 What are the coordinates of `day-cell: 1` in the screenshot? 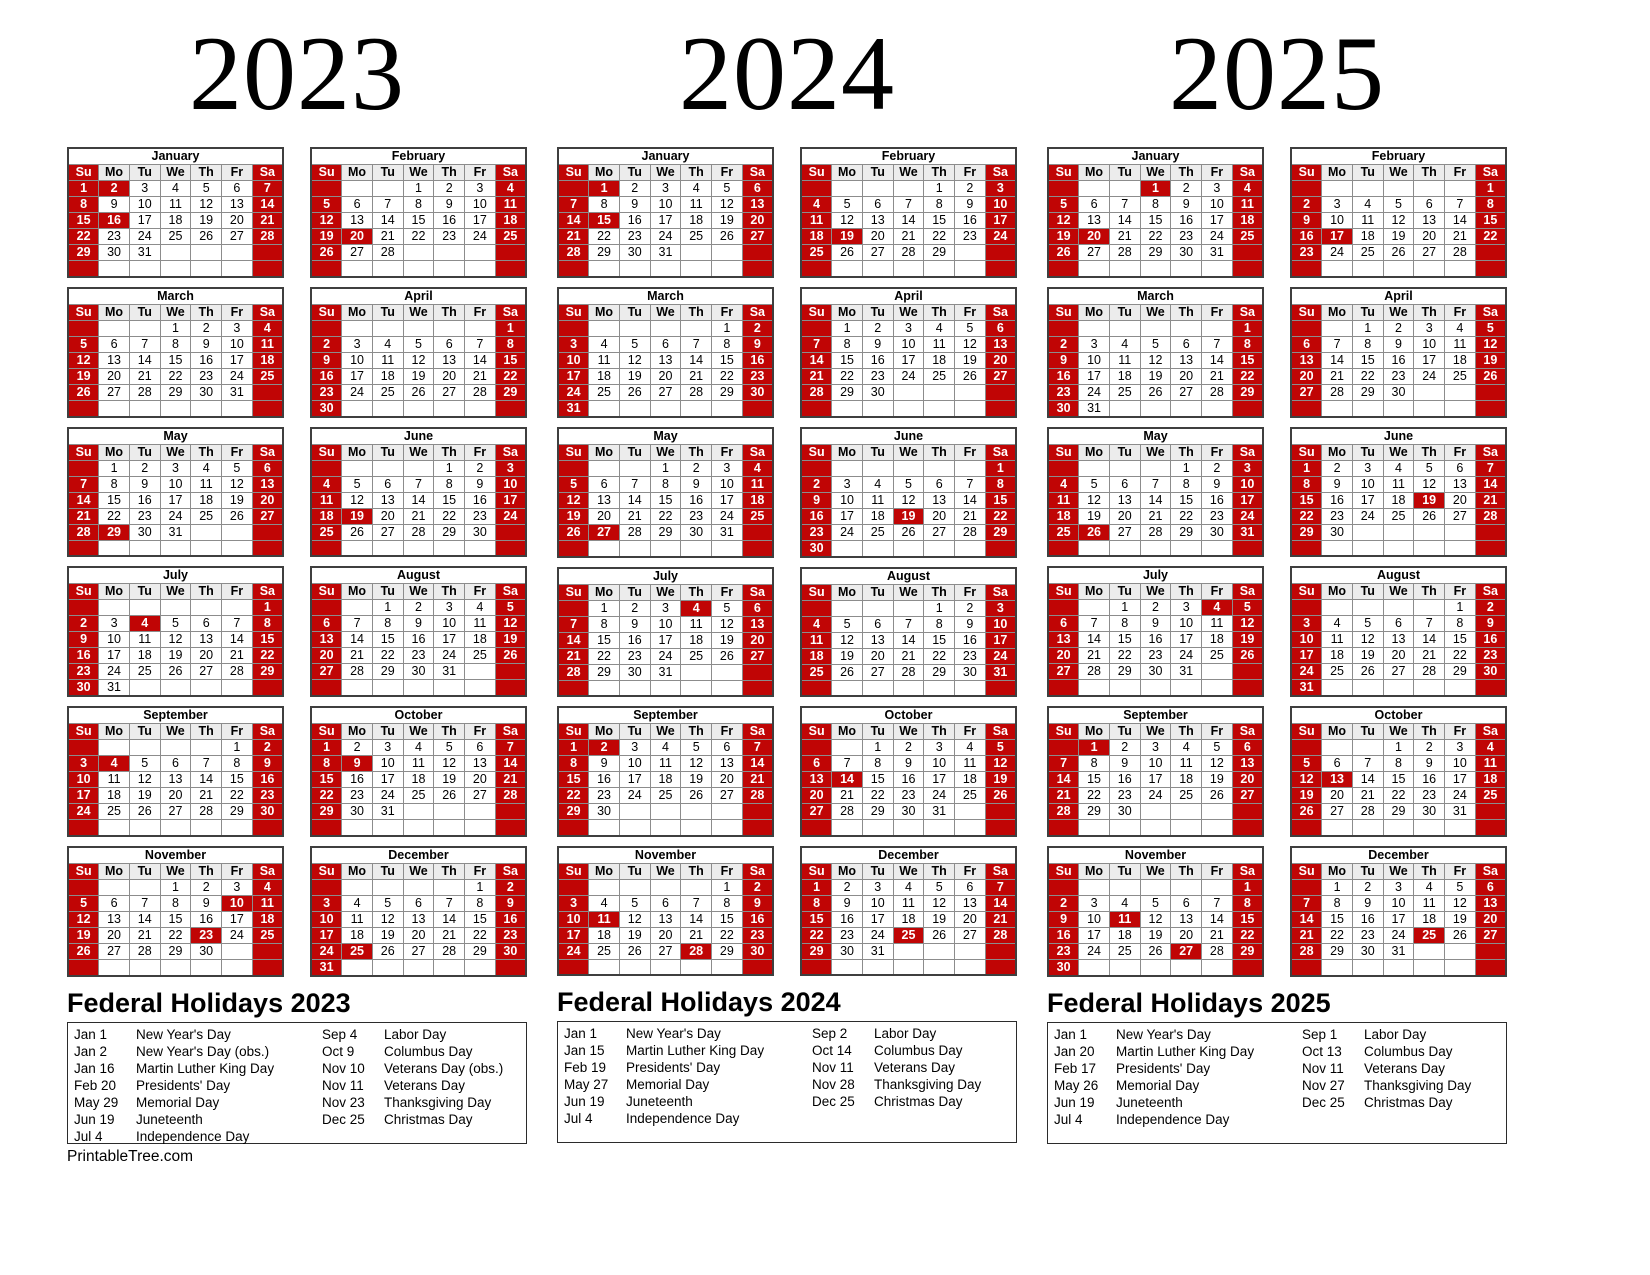 It's located at (1247, 887).